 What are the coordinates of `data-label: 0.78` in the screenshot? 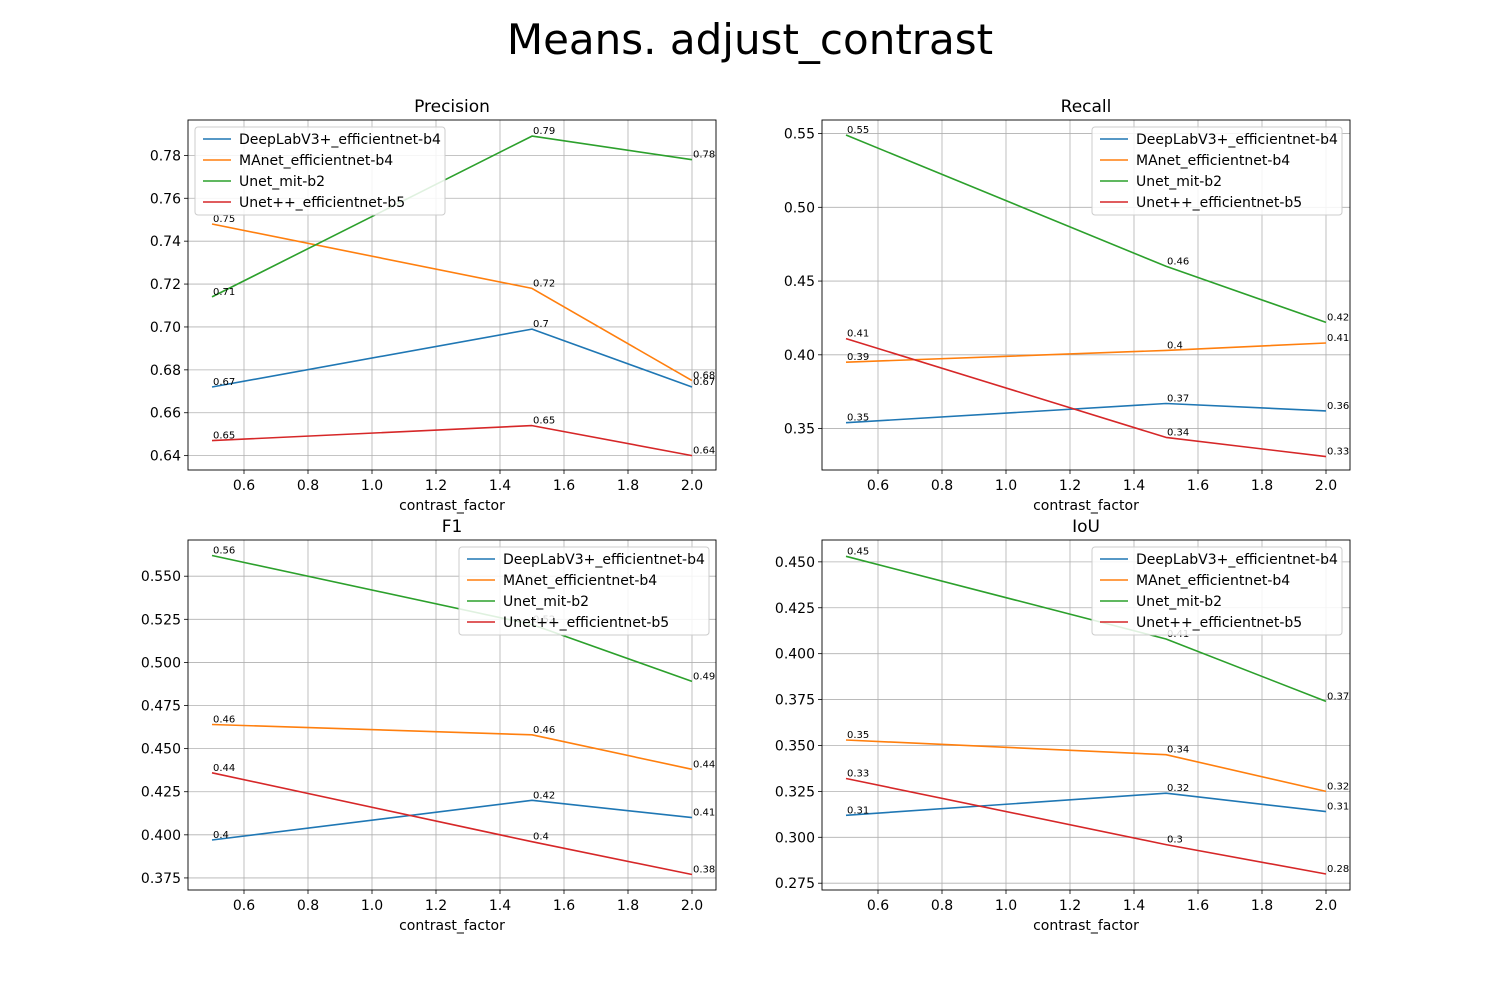 It's located at (704, 155).